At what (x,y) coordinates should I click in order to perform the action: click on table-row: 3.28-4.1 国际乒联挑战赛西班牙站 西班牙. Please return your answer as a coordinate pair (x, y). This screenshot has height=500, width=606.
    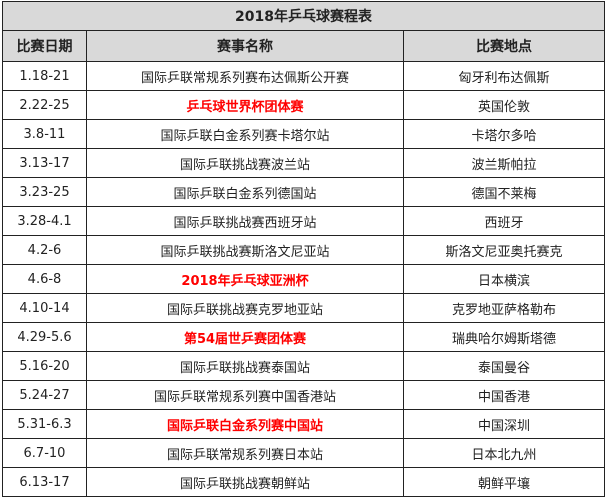
    Looking at the image, I should click on (304, 221).